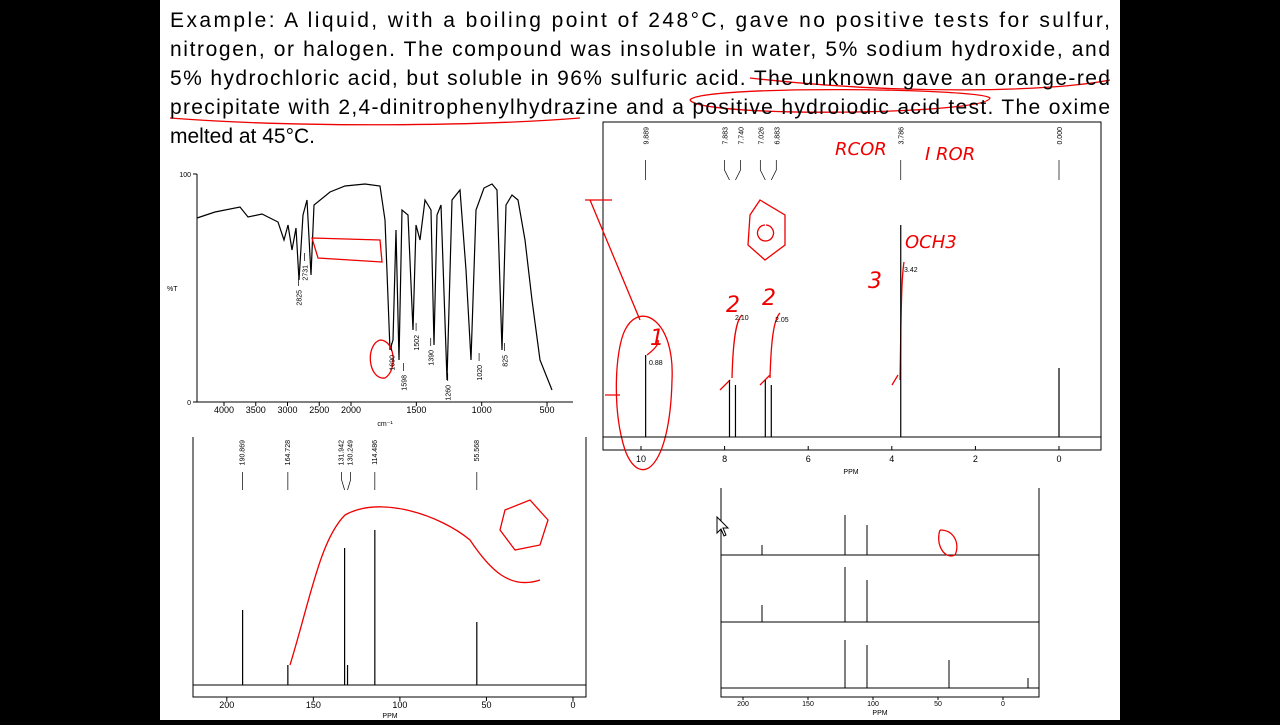 Image resolution: width=1280 pixels, height=725 pixels. Describe the element at coordinates (313, 705) in the screenshot. I see `cnmr-x-tick-label: 150` at that location.